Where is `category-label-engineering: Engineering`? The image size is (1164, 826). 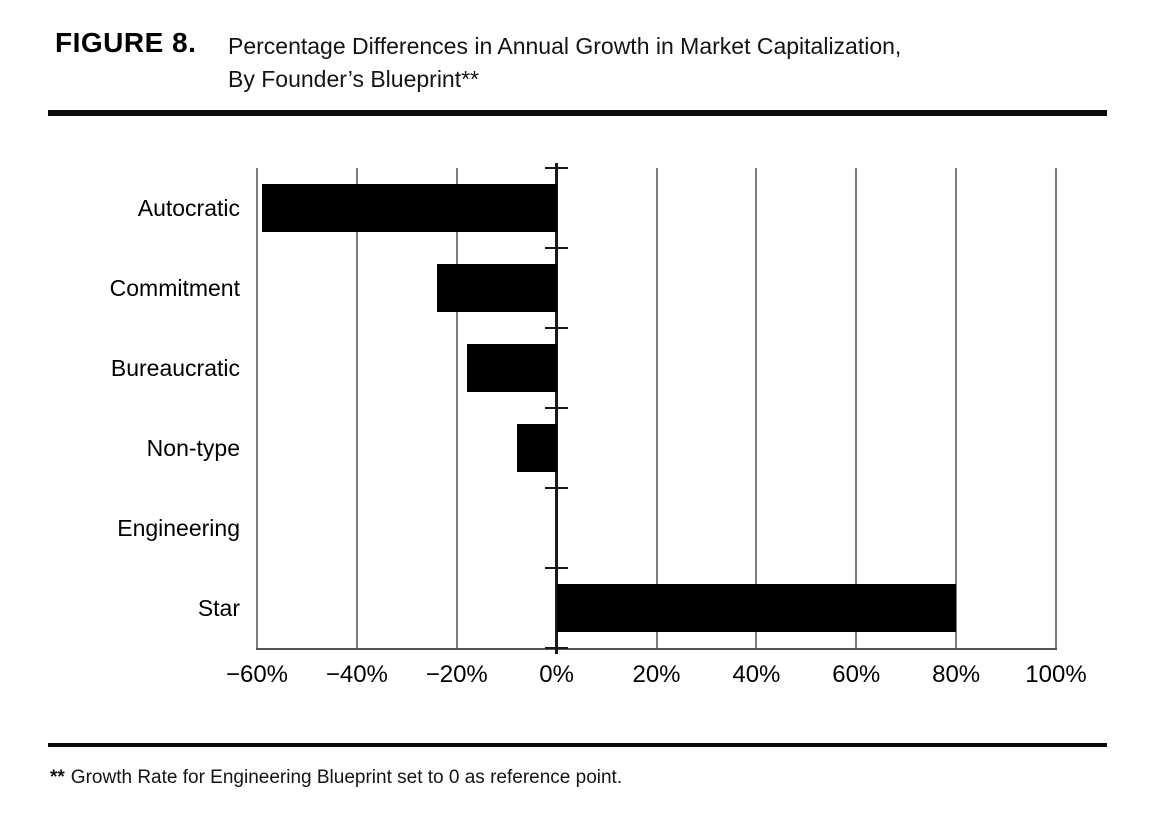
category-label-engineering: Engineering is located at coordinates (178, 528).